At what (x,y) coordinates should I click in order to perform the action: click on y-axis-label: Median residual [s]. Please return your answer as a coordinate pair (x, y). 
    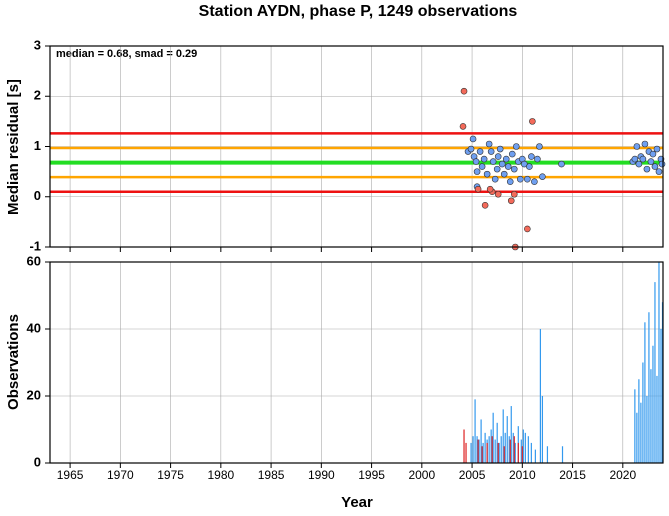
    Looking at the image, I should click on (13, 147).